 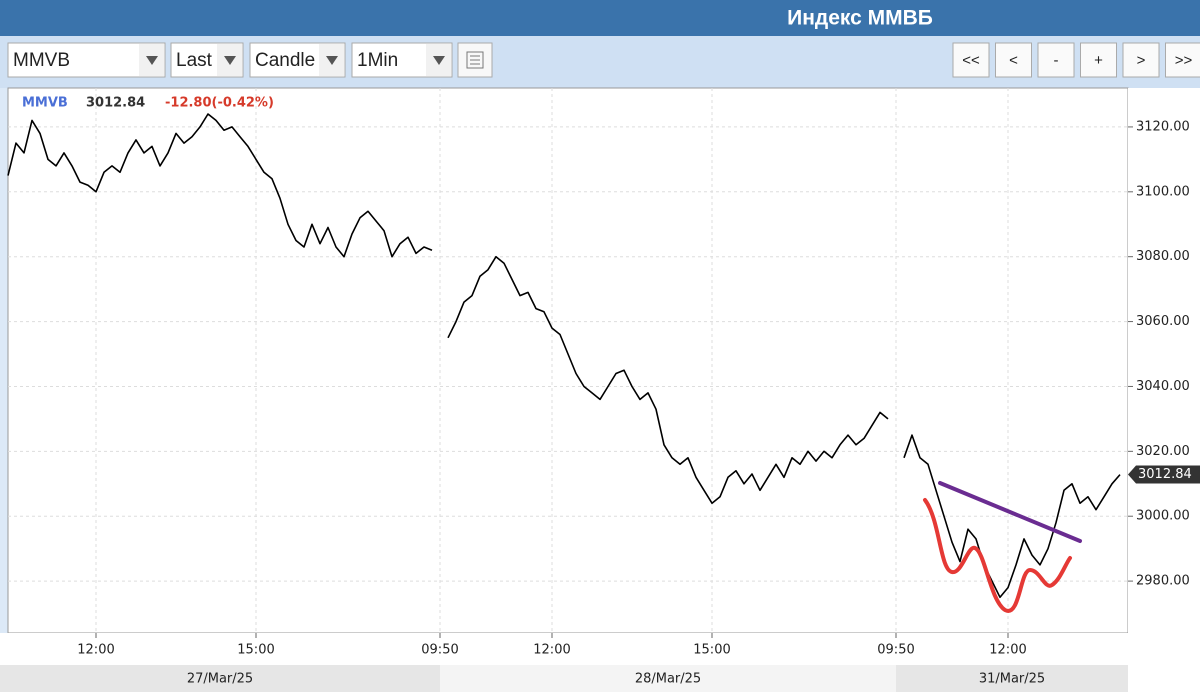 What do you see at coordinates (668, 679) in the screenshot?
I see `session-label: 28/Mar/25` at bounding box center [668, 679].